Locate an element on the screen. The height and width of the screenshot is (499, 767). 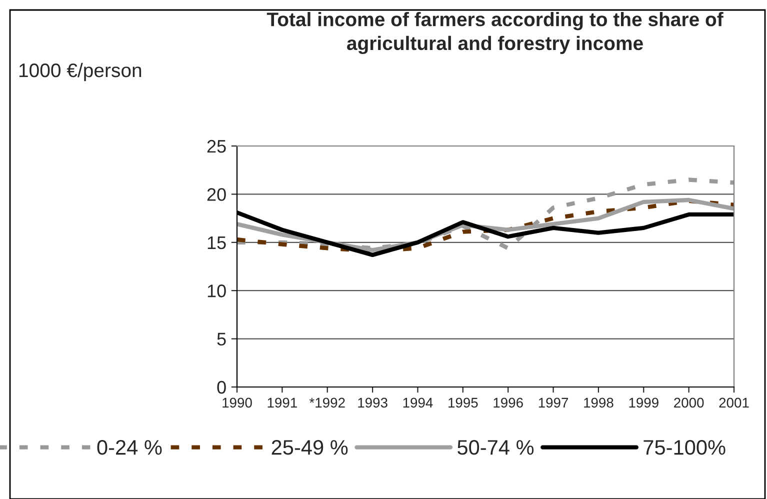
y-axis-title: 1000 €/person is located at coordinates (80, 72).